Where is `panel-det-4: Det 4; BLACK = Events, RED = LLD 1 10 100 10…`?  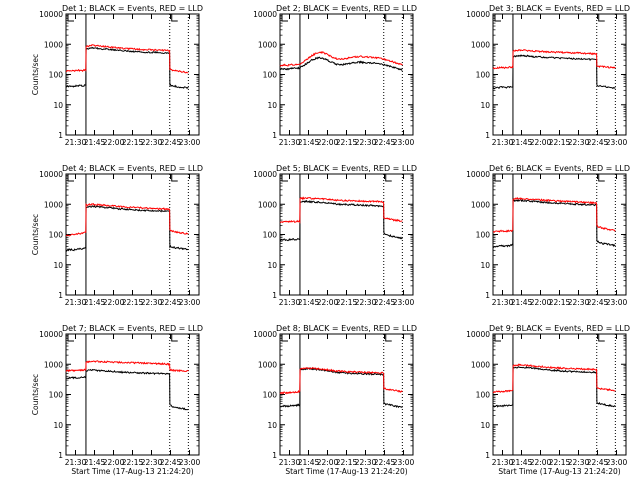 panel-det-4: Det 4; BLACK = Events, RED = LLD 1 10 100 10… is located at coordinates (117, 235).